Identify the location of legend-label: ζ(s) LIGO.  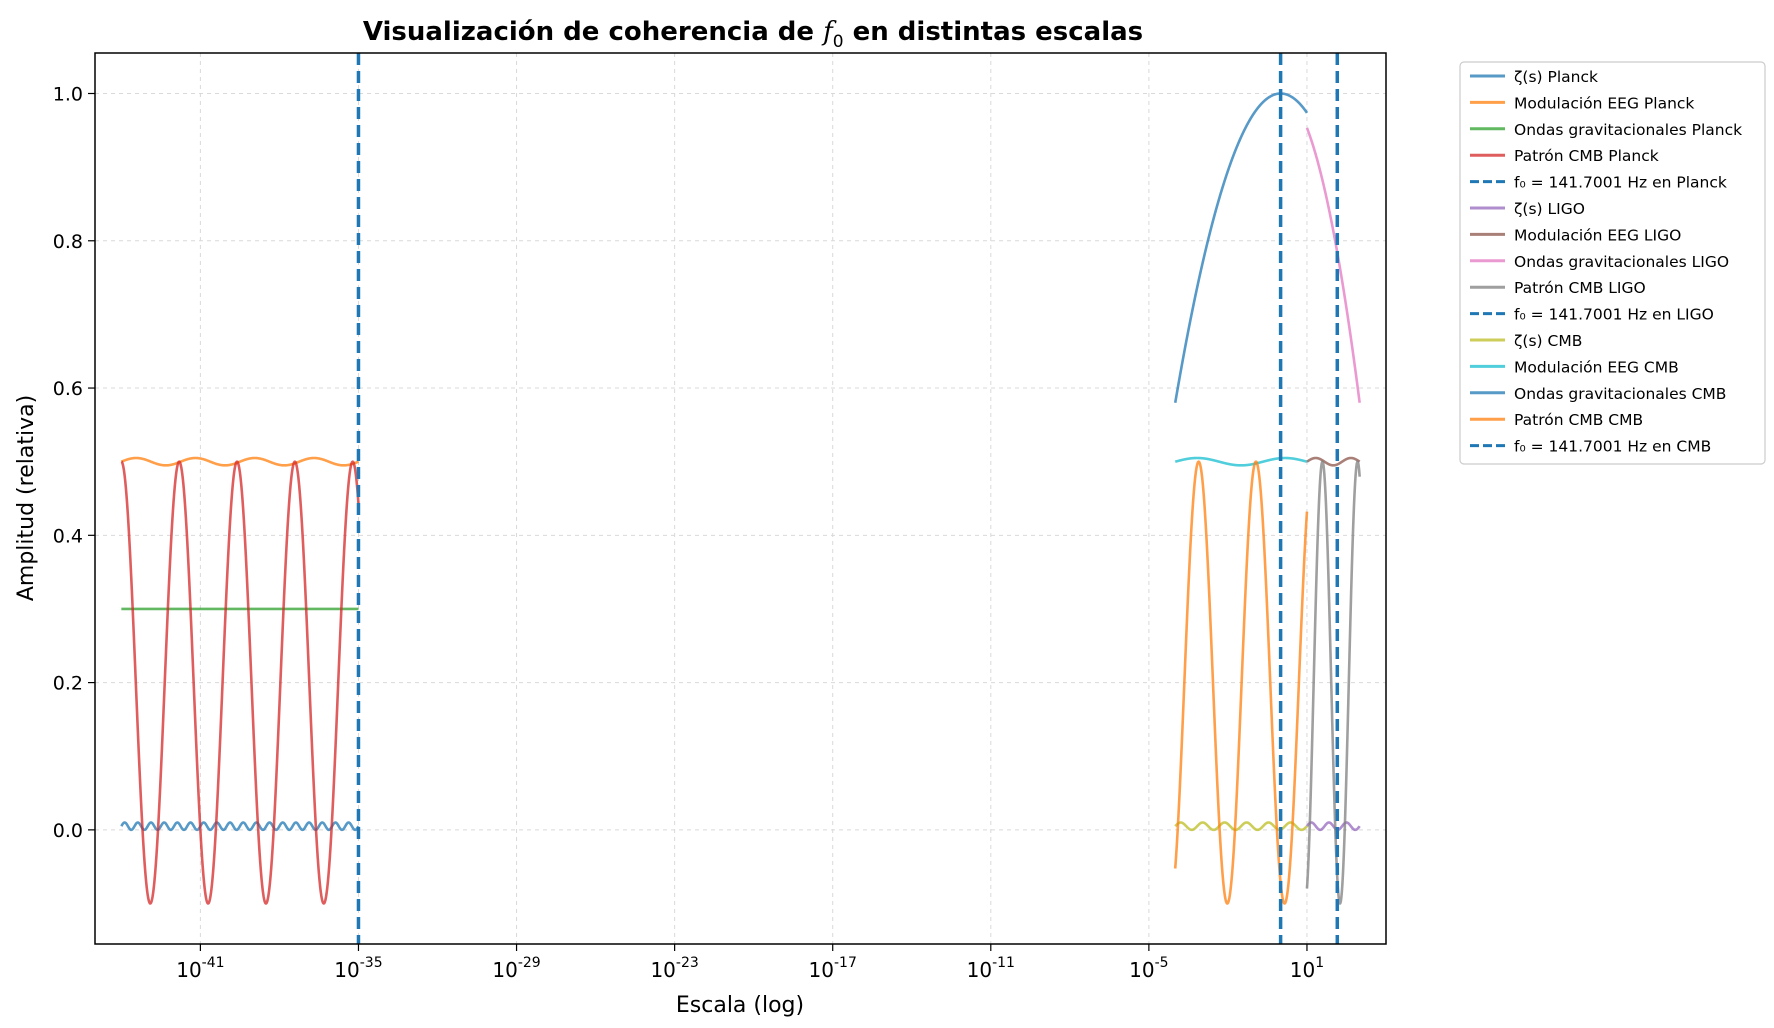
(1549, 209).